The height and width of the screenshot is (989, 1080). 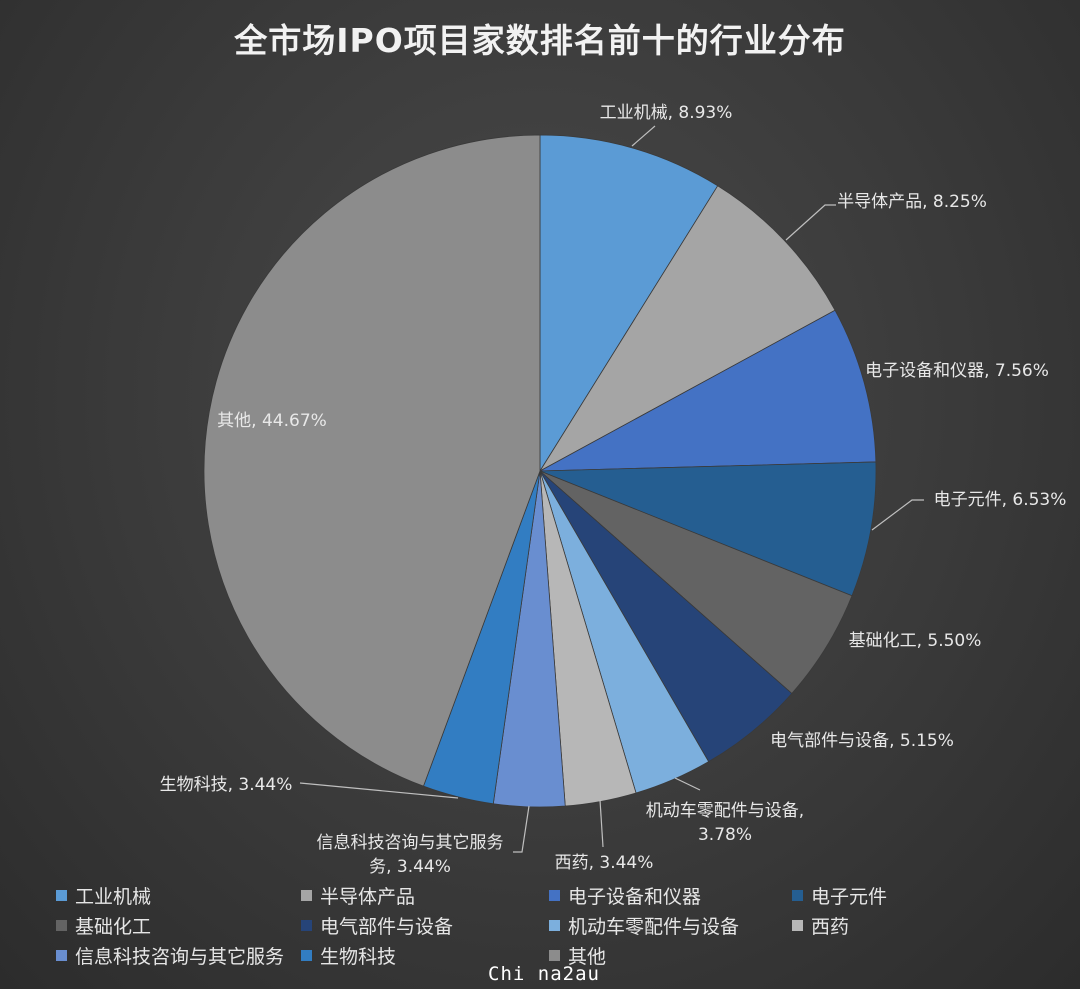 I want to click on legend-item-biotech: 生物科技, so click(x=348, y=955).